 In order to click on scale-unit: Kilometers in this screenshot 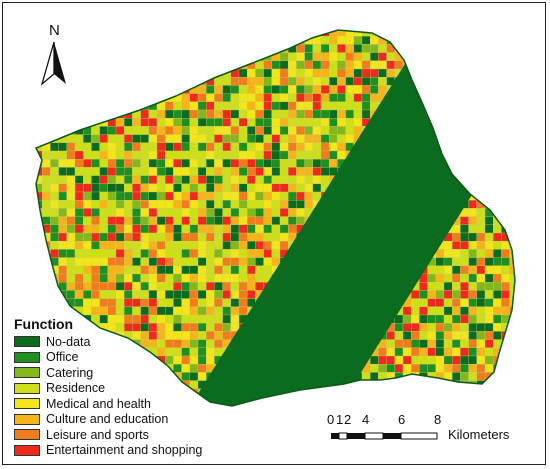, I will do `click(479, 434)`.